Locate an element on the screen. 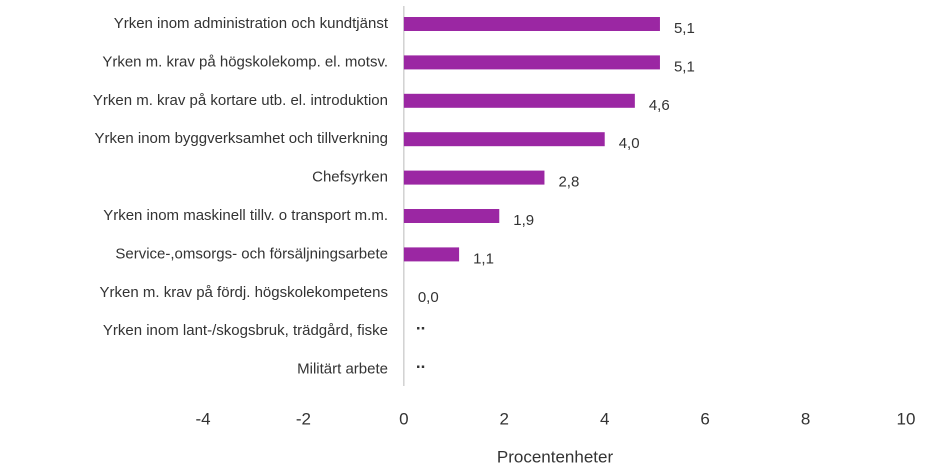 Image resolution: width=926 pixels, height=468 pixels. x-tick-label: -4 is located at coordinates (202, 418).